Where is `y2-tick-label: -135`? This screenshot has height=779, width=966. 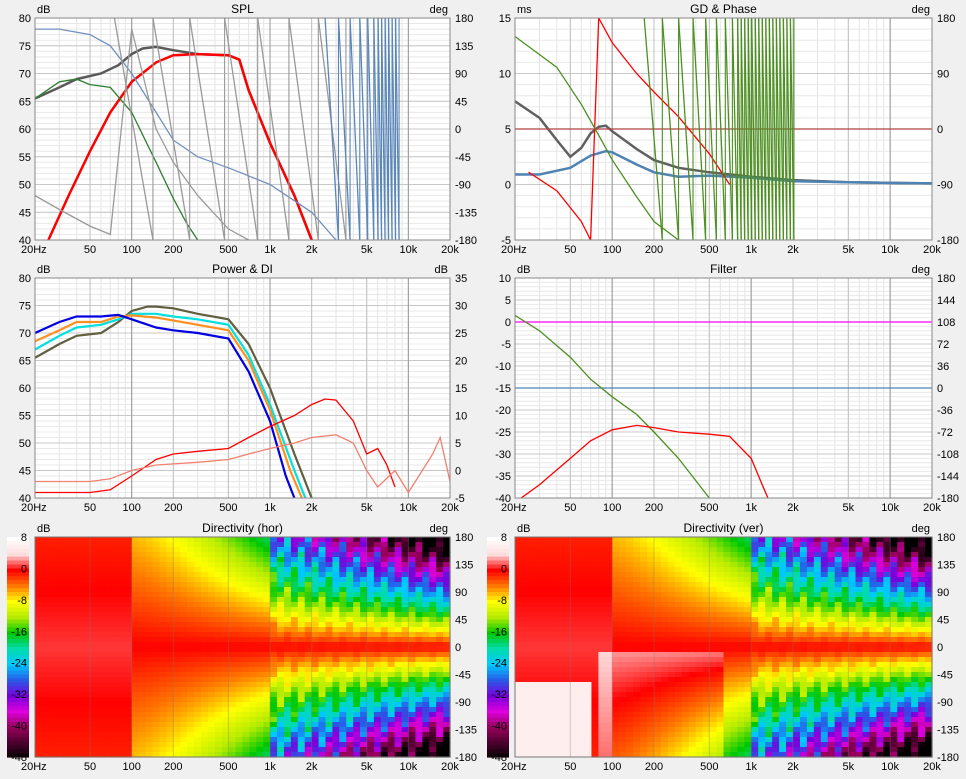
y2-tick-label: -135 is located at coordinates (466, 213).